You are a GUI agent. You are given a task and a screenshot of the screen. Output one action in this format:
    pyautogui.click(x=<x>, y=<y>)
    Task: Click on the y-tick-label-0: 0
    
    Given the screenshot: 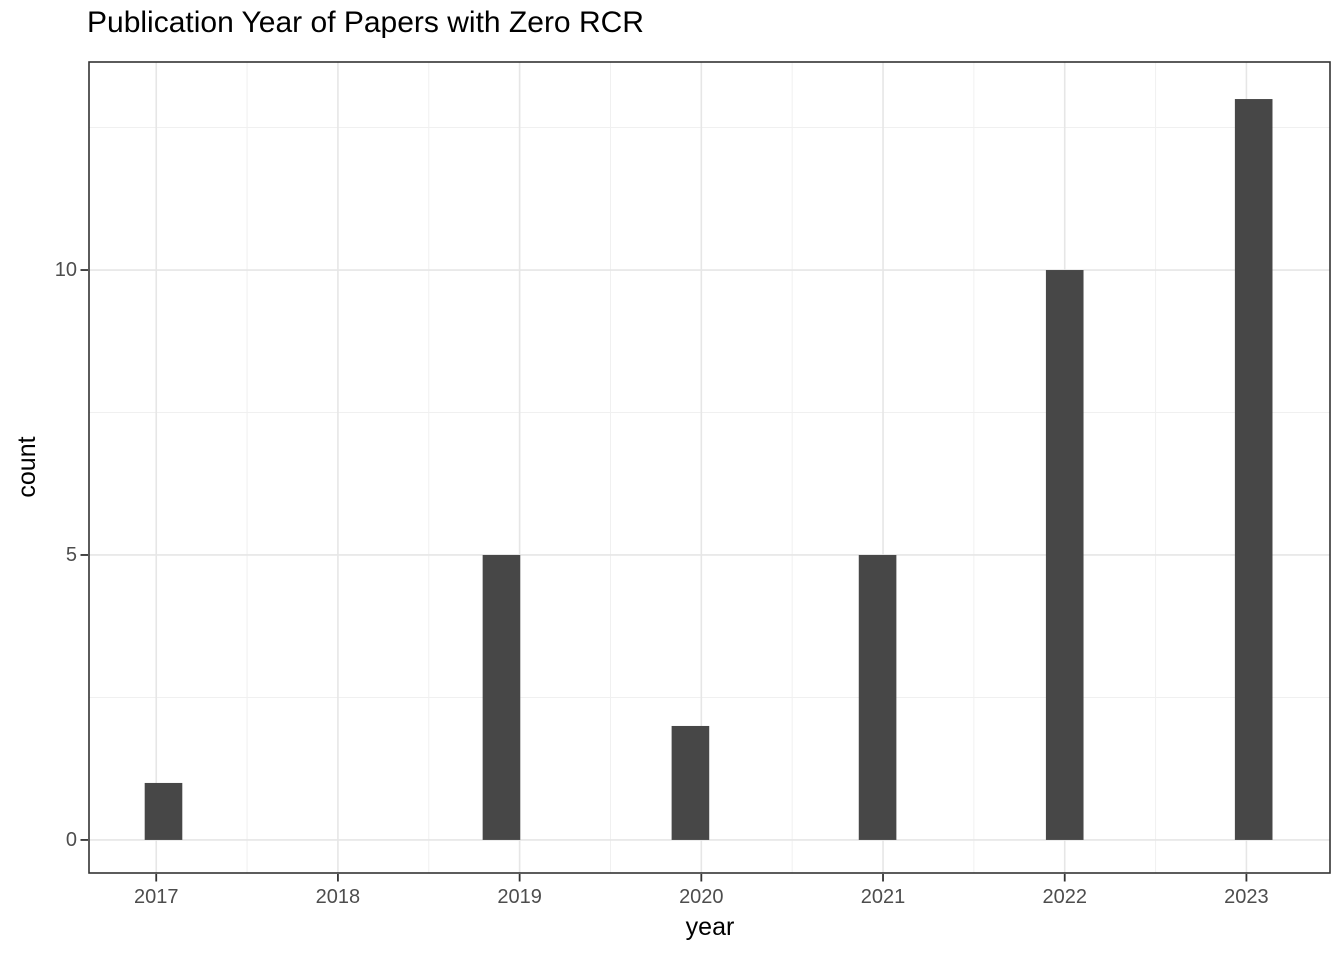 What is the action you would take?
    pyautogui.click(x=71, y=839)
    